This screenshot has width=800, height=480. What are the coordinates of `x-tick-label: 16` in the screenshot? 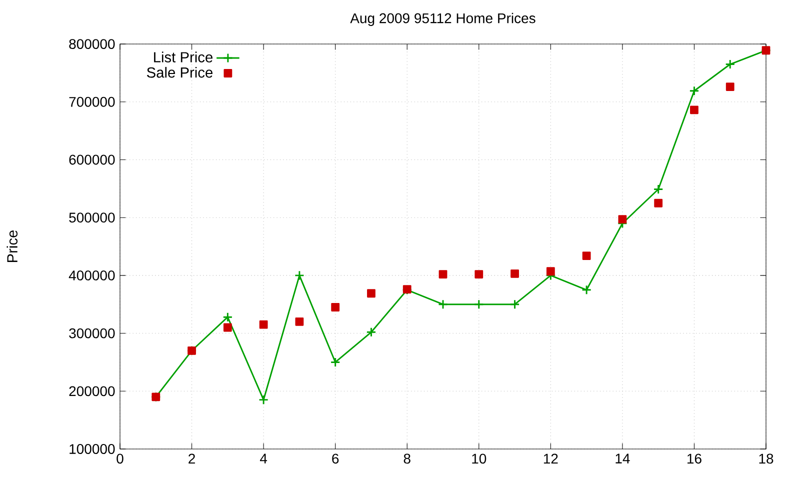 It's located at (695, 459).